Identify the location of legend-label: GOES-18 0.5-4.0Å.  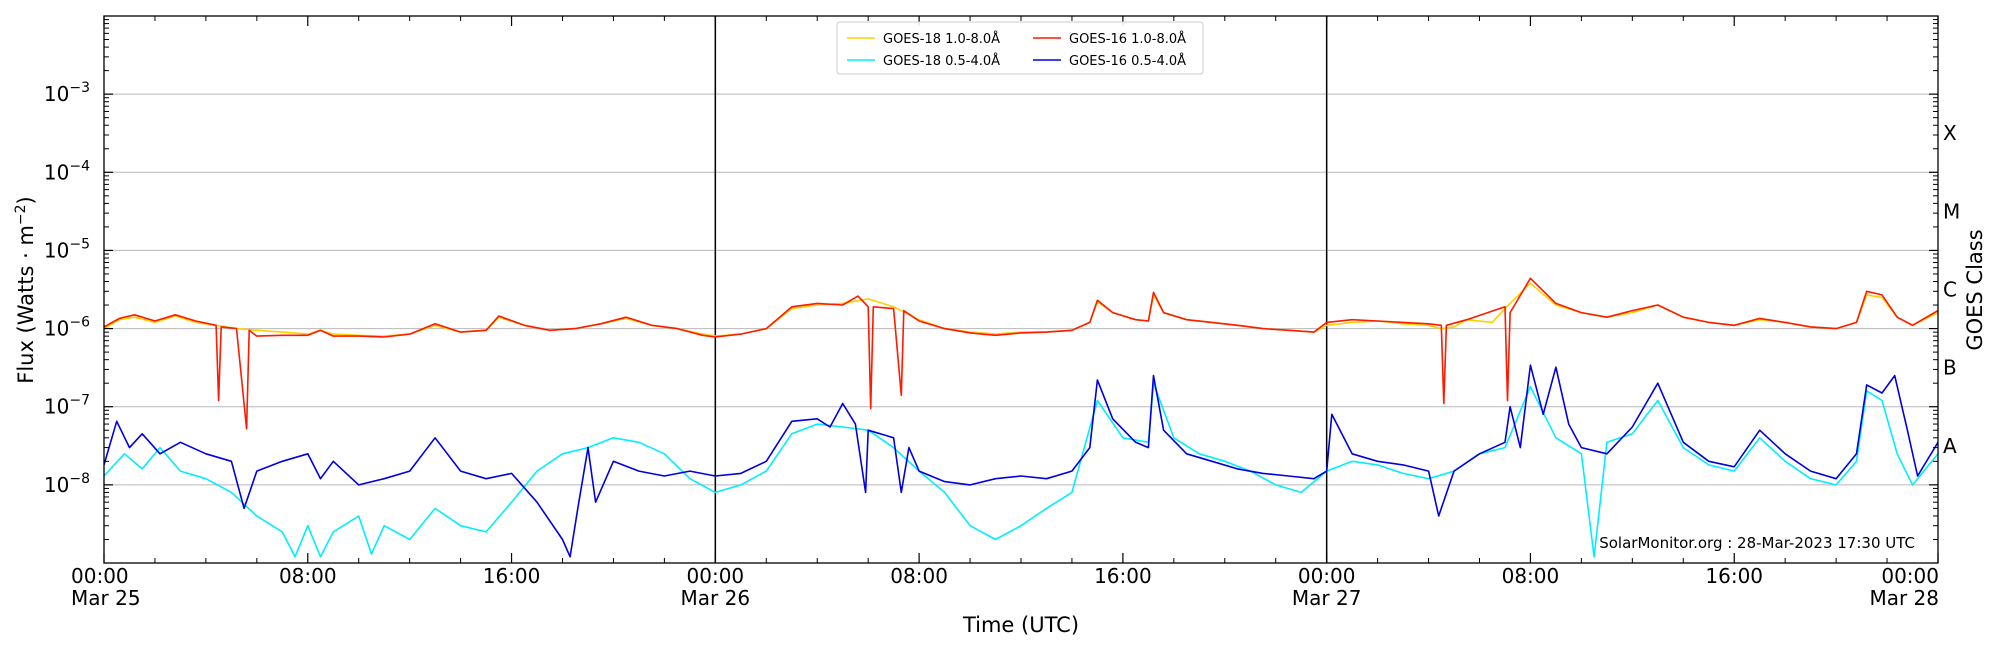
(941, 61).